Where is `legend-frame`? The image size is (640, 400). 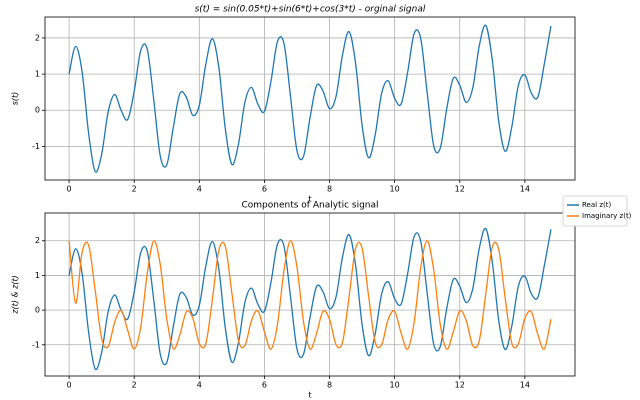 legend-frame is located at coordinates (595, 211).